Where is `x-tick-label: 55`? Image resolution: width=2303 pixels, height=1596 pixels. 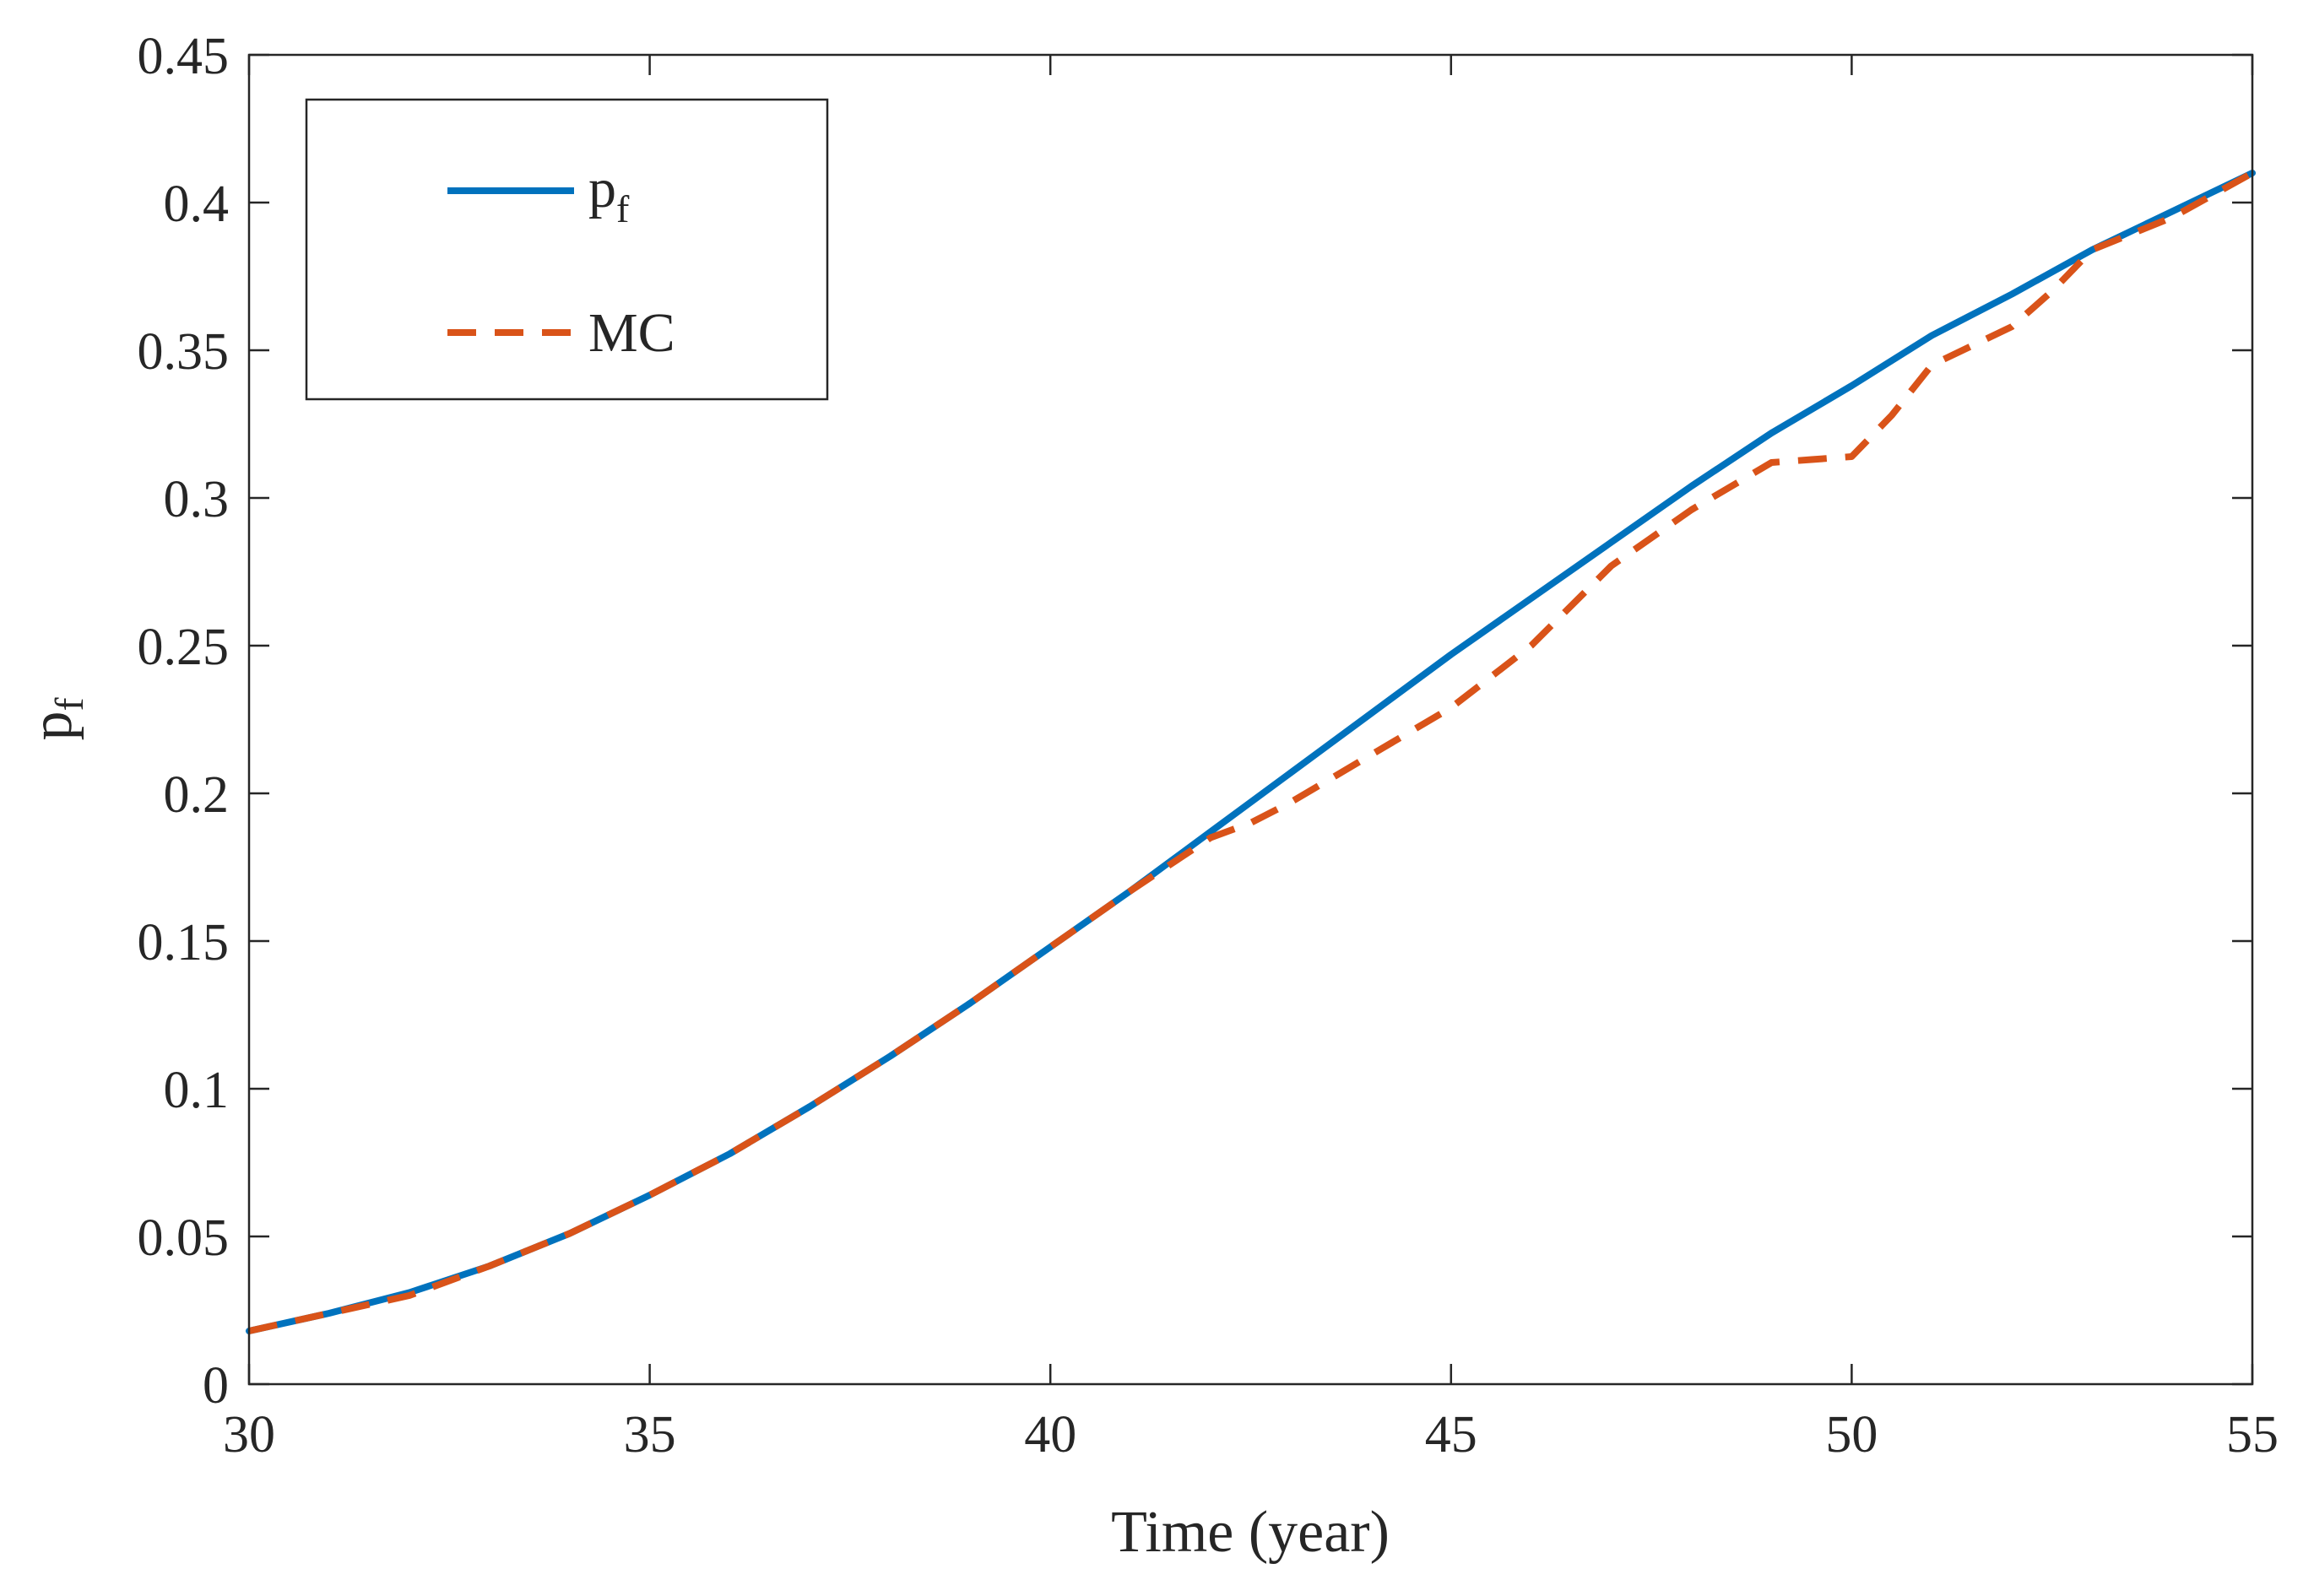
x-tick-label: 55 is located at coordinates (2253, 1434).